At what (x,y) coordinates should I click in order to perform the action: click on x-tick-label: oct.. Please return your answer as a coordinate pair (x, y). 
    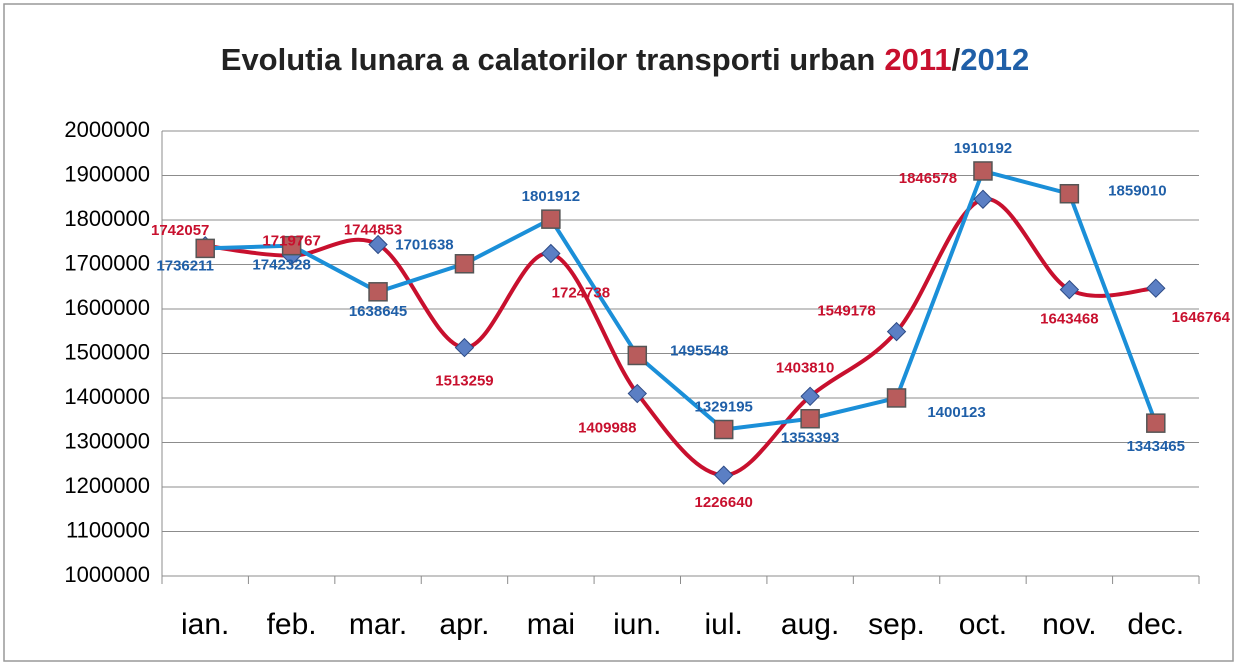
    Looking at the image, I should click on (983, 624).